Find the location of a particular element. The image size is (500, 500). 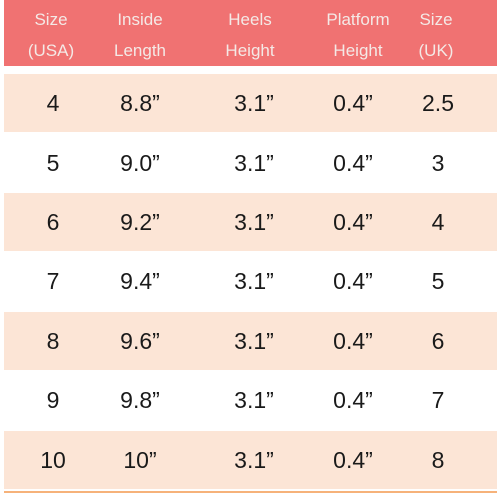

header-line-1: Platform is located at coordinates (358, 19).